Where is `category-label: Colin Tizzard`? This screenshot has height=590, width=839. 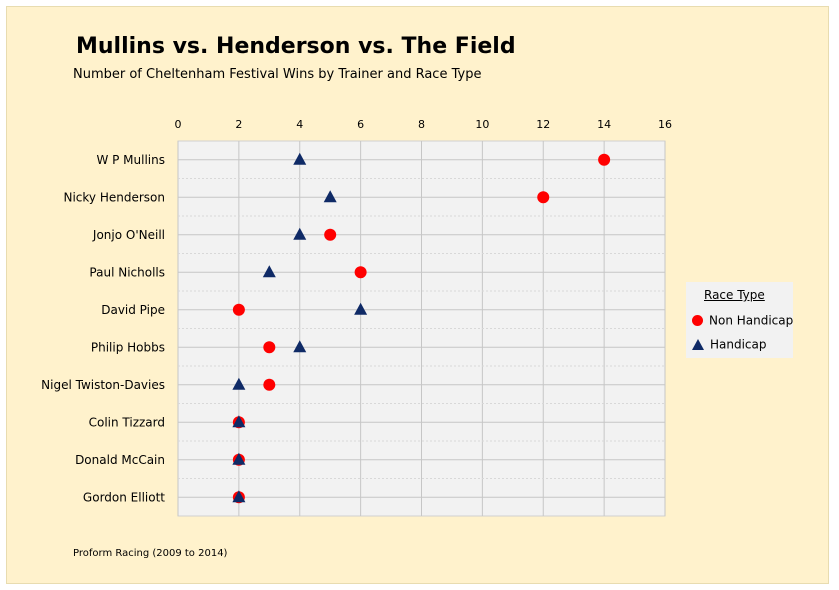 category-label: Colin Tizzard is located at coordinates (127, 422).